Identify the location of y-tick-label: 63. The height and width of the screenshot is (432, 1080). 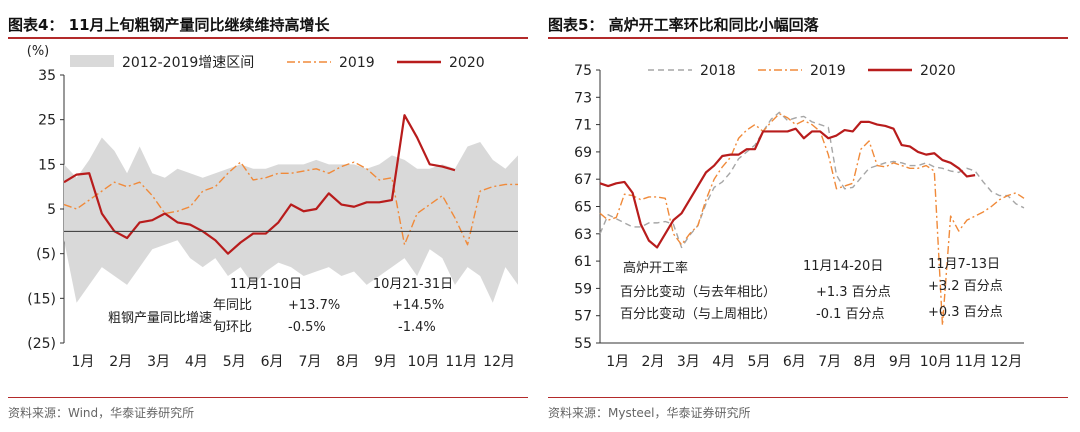
(583, 235).